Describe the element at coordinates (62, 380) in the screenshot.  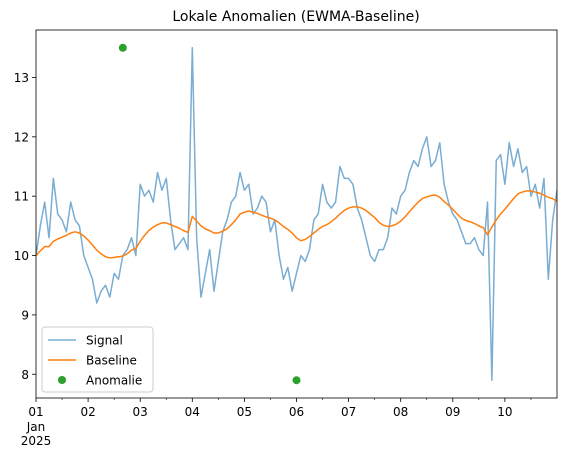
I see `legend-swatch-anomalie` at that location.